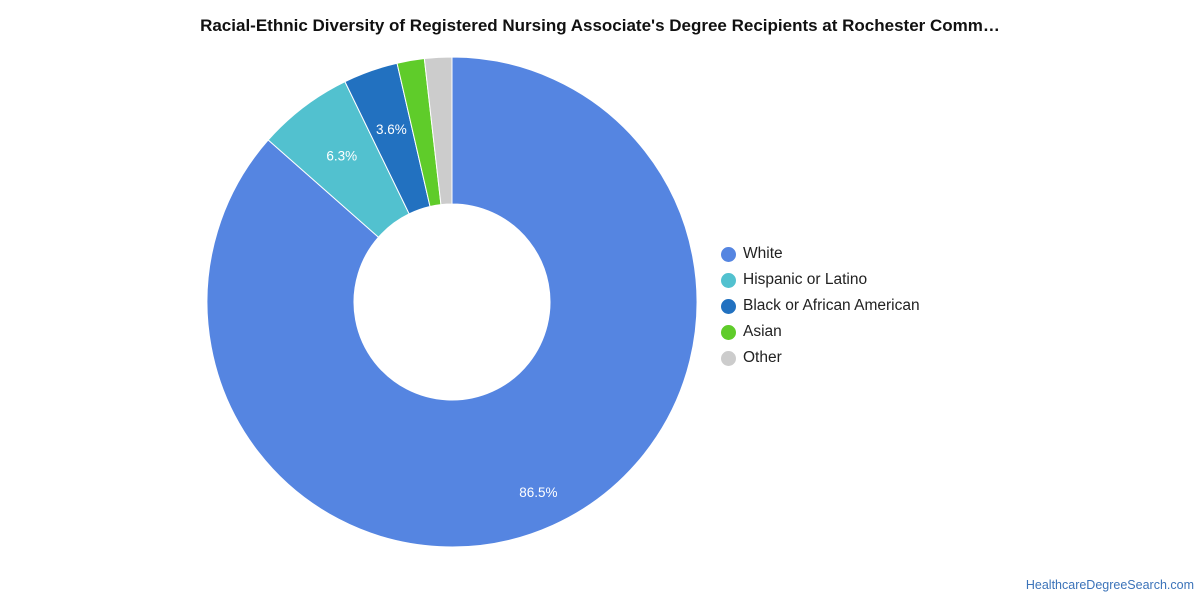  What do you see at coordinates (763, 253) in the screenshot?
I see `legend-label: White` at bounding box center [763, 253].